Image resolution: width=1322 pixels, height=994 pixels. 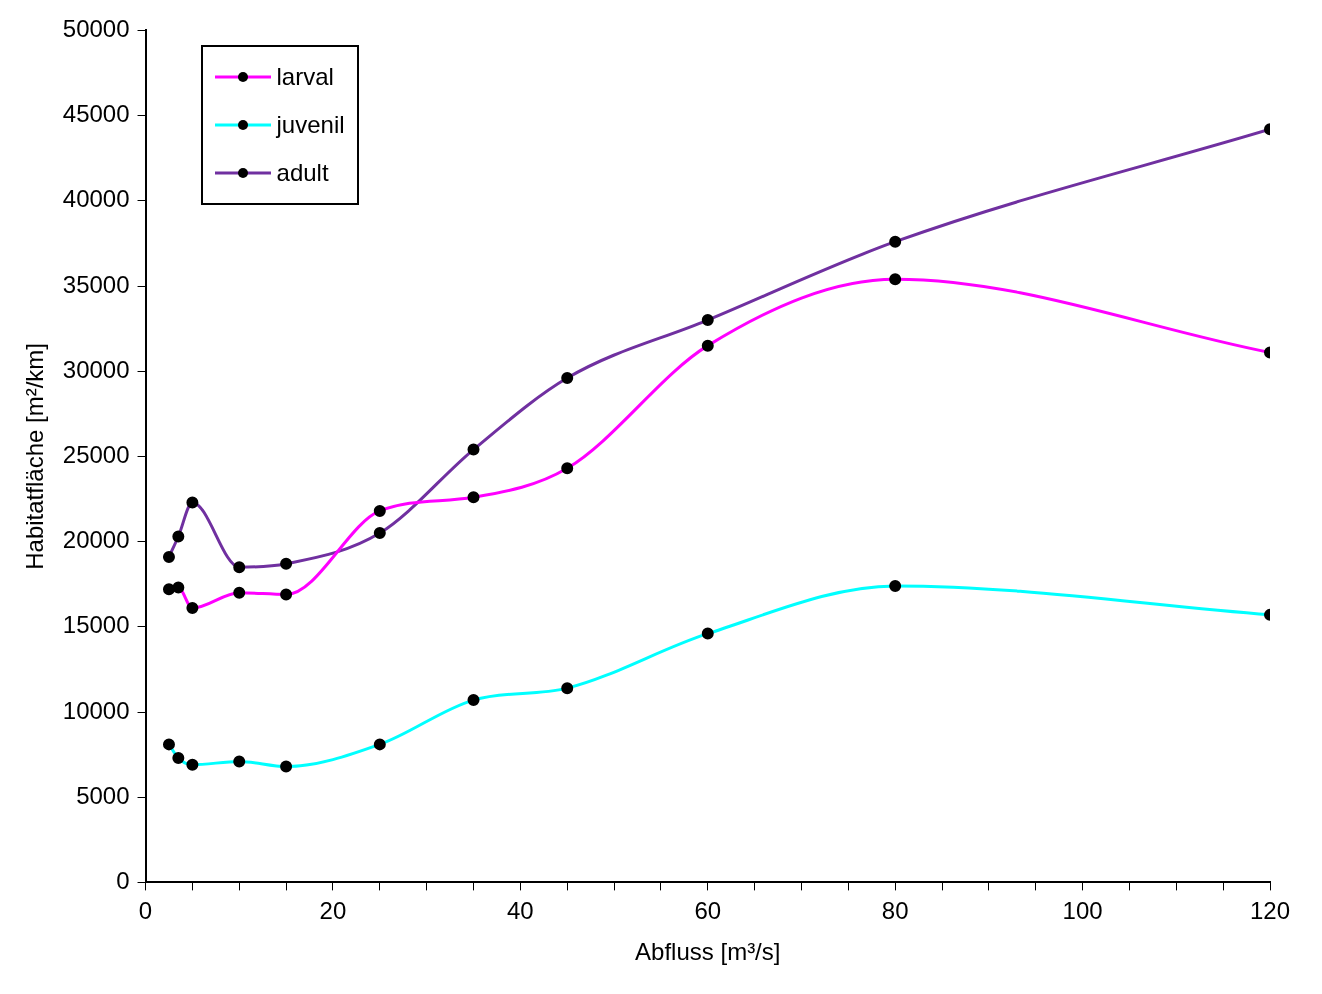 What do you see at coordinates (310, 125) in the screenshot?
I see `legend-label: juvenil` at bounding box center [310, 125].